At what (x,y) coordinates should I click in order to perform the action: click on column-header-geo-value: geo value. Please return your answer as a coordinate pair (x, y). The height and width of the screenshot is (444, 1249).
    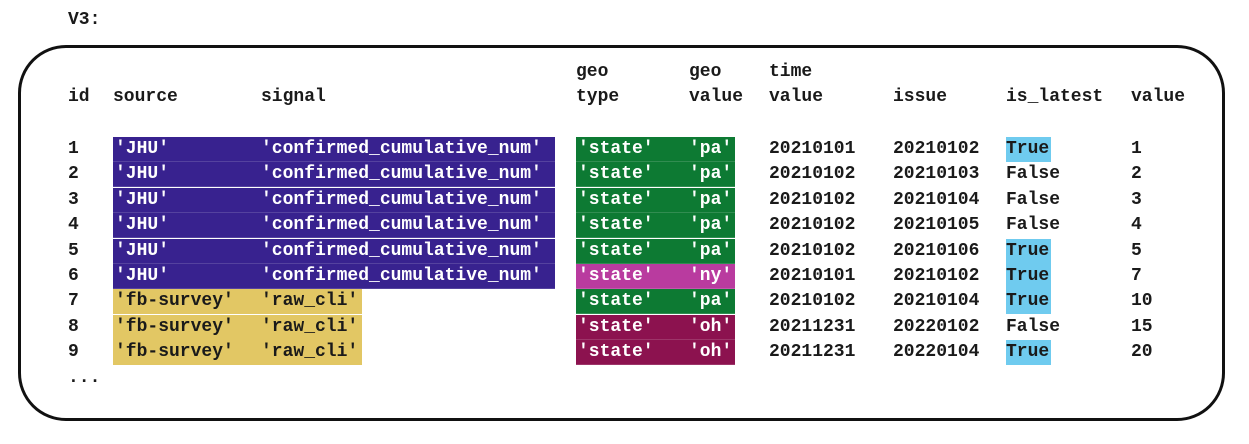
    Looking at the image, I should click on (716, 84).